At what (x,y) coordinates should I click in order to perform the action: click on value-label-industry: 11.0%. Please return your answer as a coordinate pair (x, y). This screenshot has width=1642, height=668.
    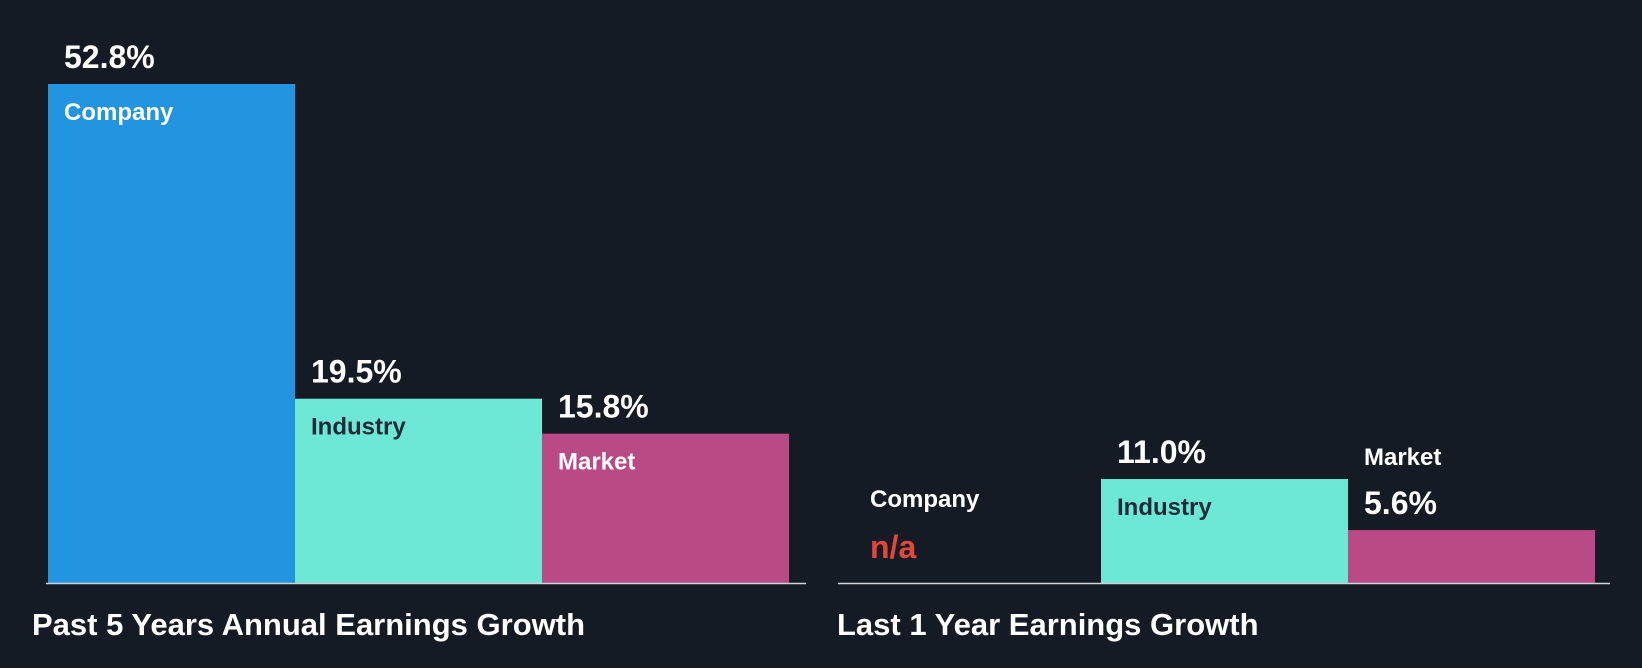
    Looking at the image, I should click on (1161, 452).